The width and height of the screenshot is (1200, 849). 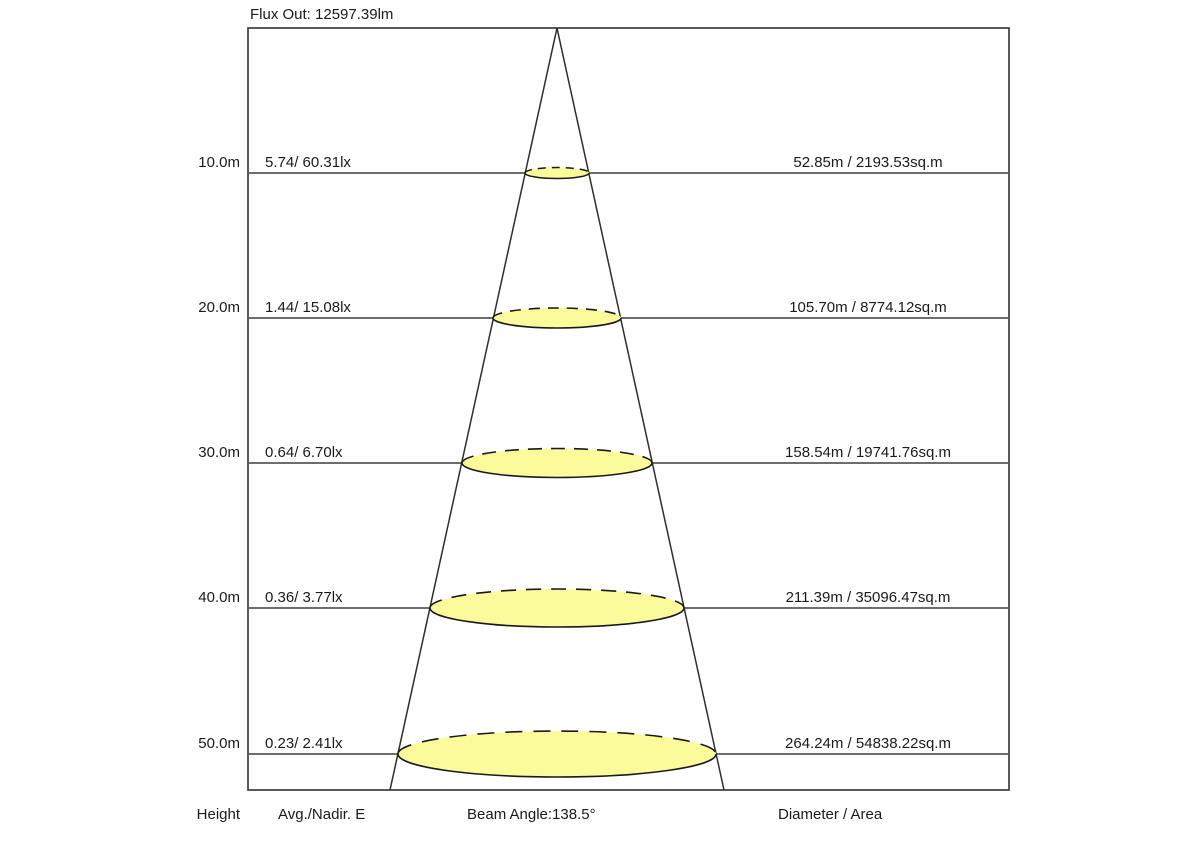 What do you see at coordinates (868, 743) in the screenshot?
I see `diameter-area-value-50m: 264.24m / 54838.22sq.m` at bounding box center [868, 743].